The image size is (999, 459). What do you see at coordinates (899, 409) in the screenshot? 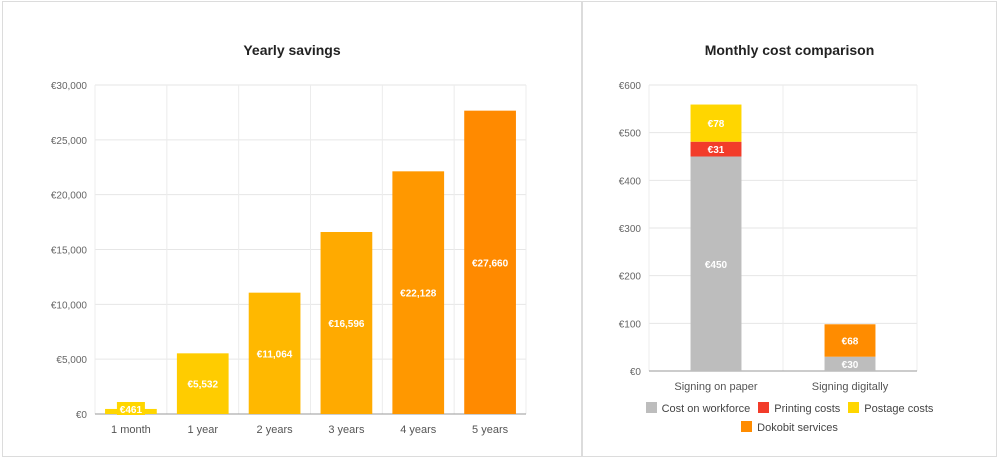
I see `legend-label: Postage costs` at bounding box center [899, 409].